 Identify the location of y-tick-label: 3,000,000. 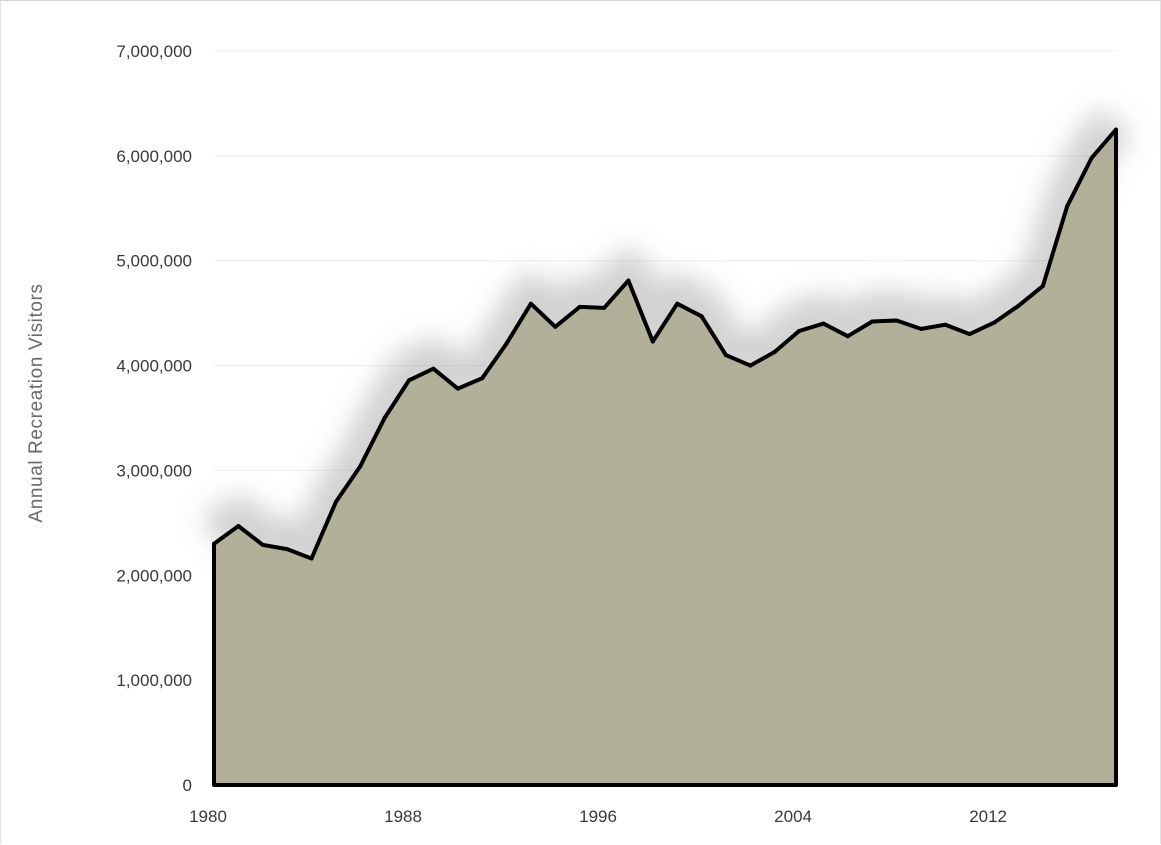
(154, 470).